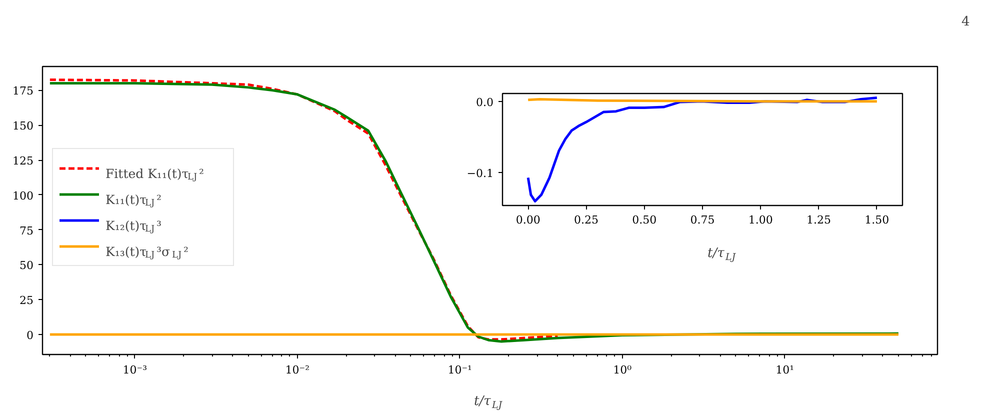  I want to click on y-tick-label: −0.1, so click(480, 173).